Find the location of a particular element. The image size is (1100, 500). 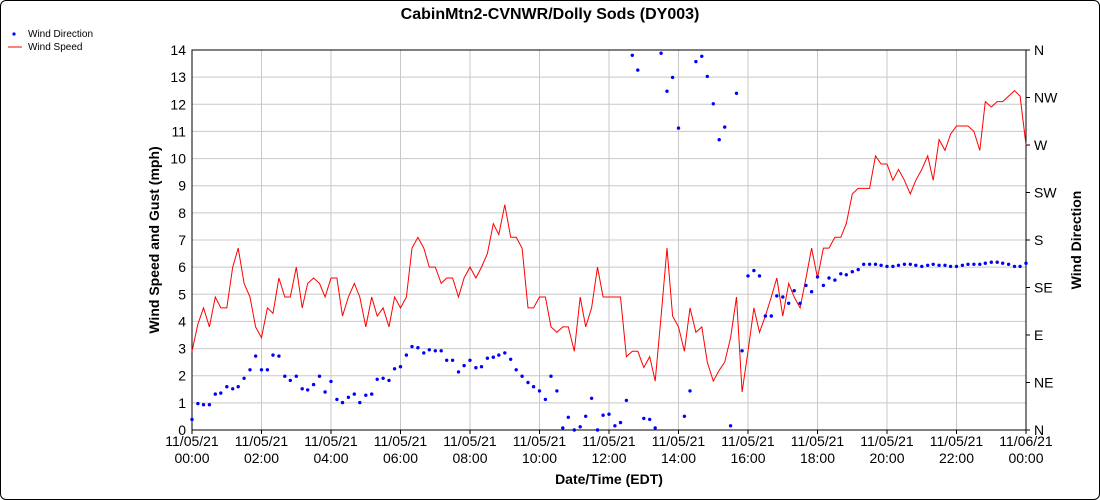

y2-tick-label: S is located at coordinates (1038, 240).